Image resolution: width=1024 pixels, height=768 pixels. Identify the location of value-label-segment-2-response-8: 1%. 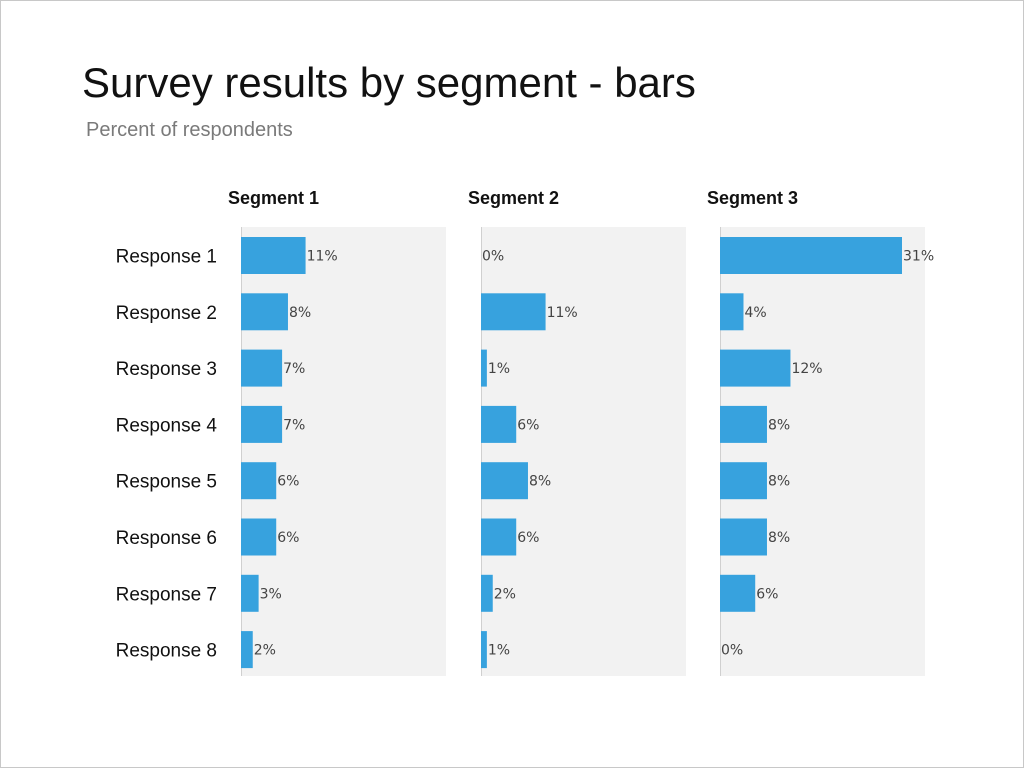
(499, 651).